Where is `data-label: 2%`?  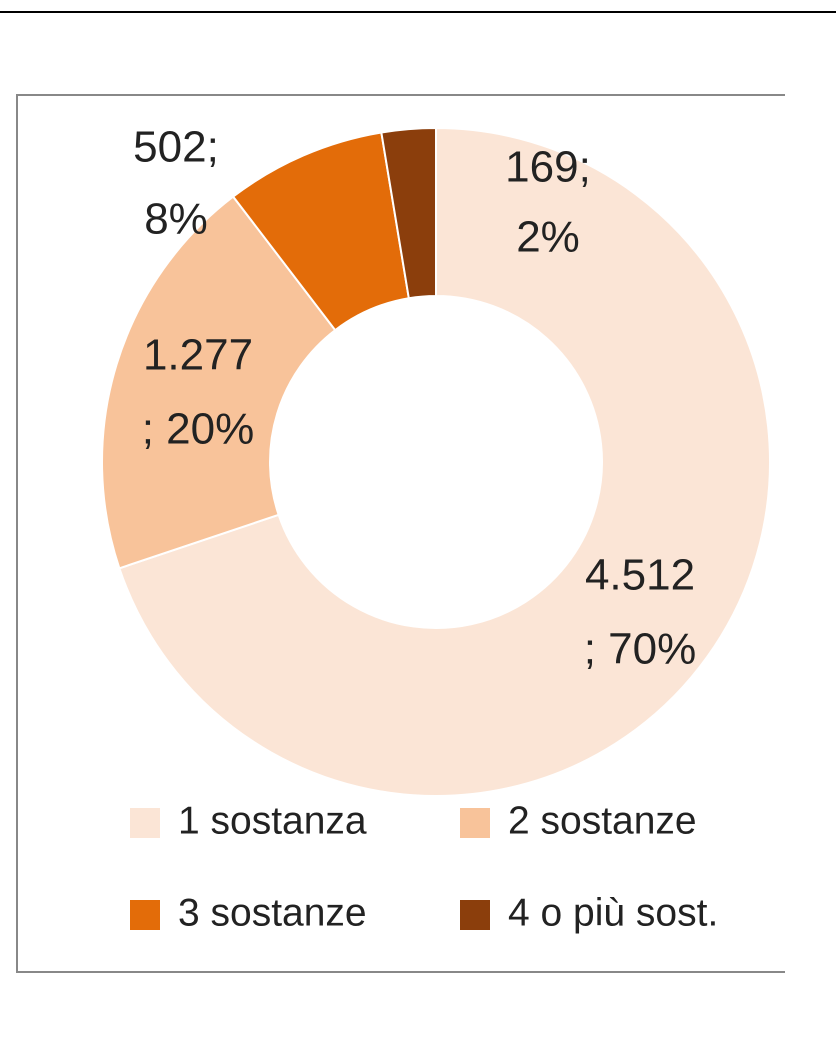
data-label: 2% is located at coordinates (548, 237).